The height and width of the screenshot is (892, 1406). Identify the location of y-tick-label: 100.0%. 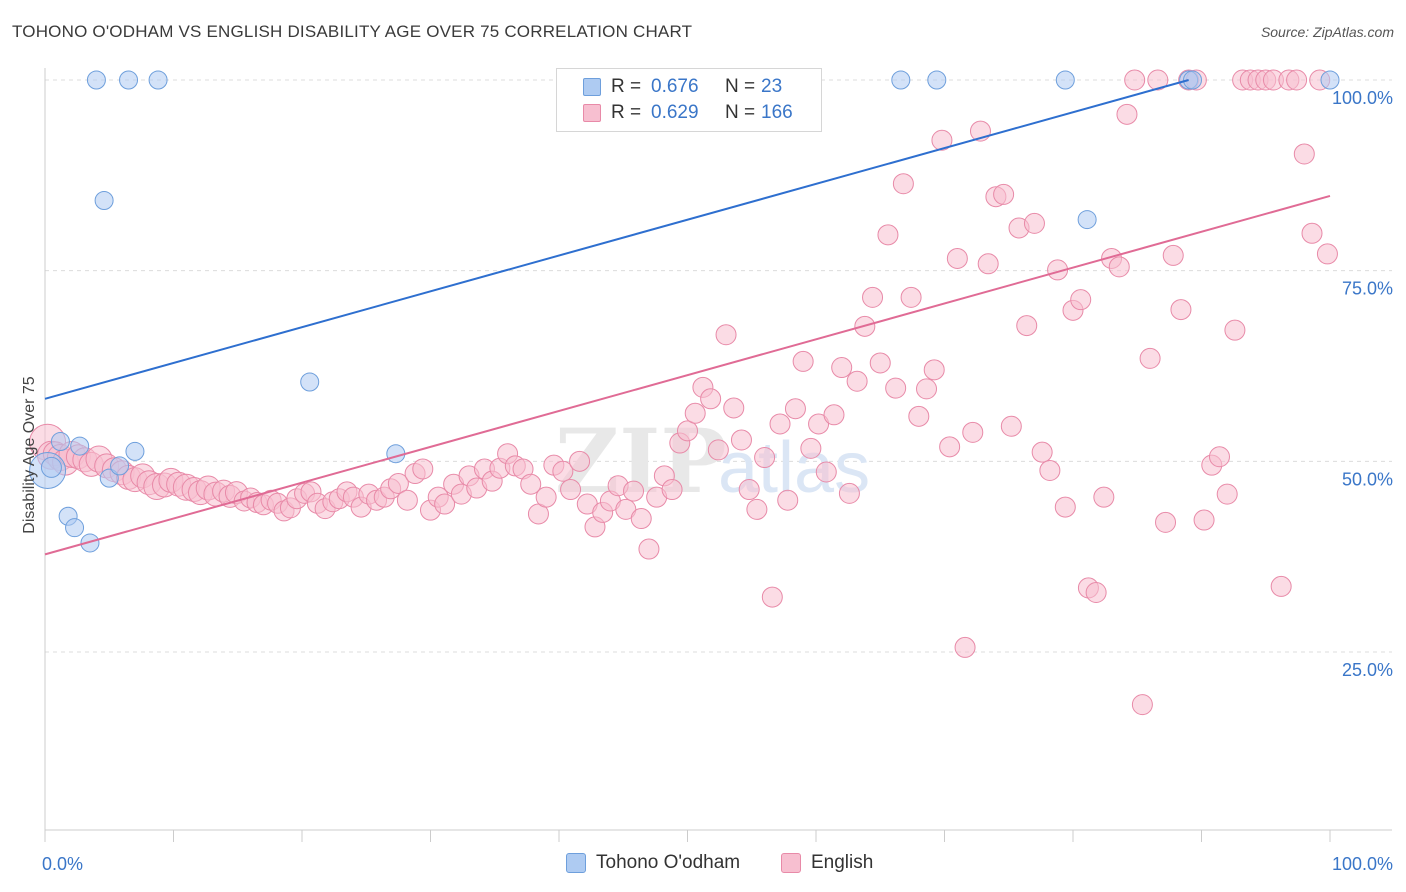
(1362, 98).